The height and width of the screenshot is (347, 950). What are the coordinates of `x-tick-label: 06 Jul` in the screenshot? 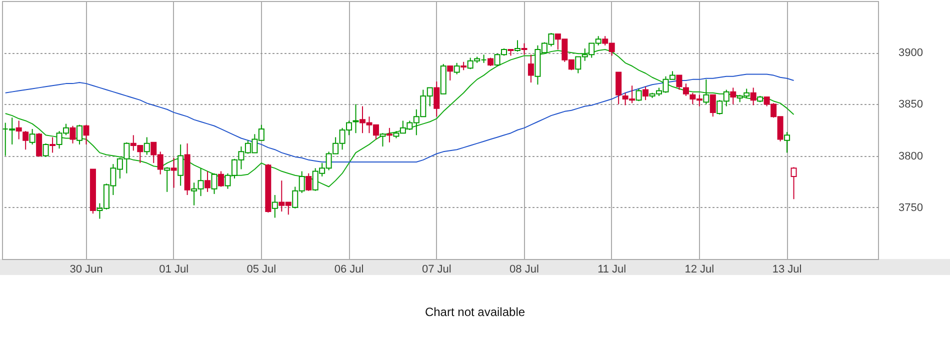 It's located at (349, 270).